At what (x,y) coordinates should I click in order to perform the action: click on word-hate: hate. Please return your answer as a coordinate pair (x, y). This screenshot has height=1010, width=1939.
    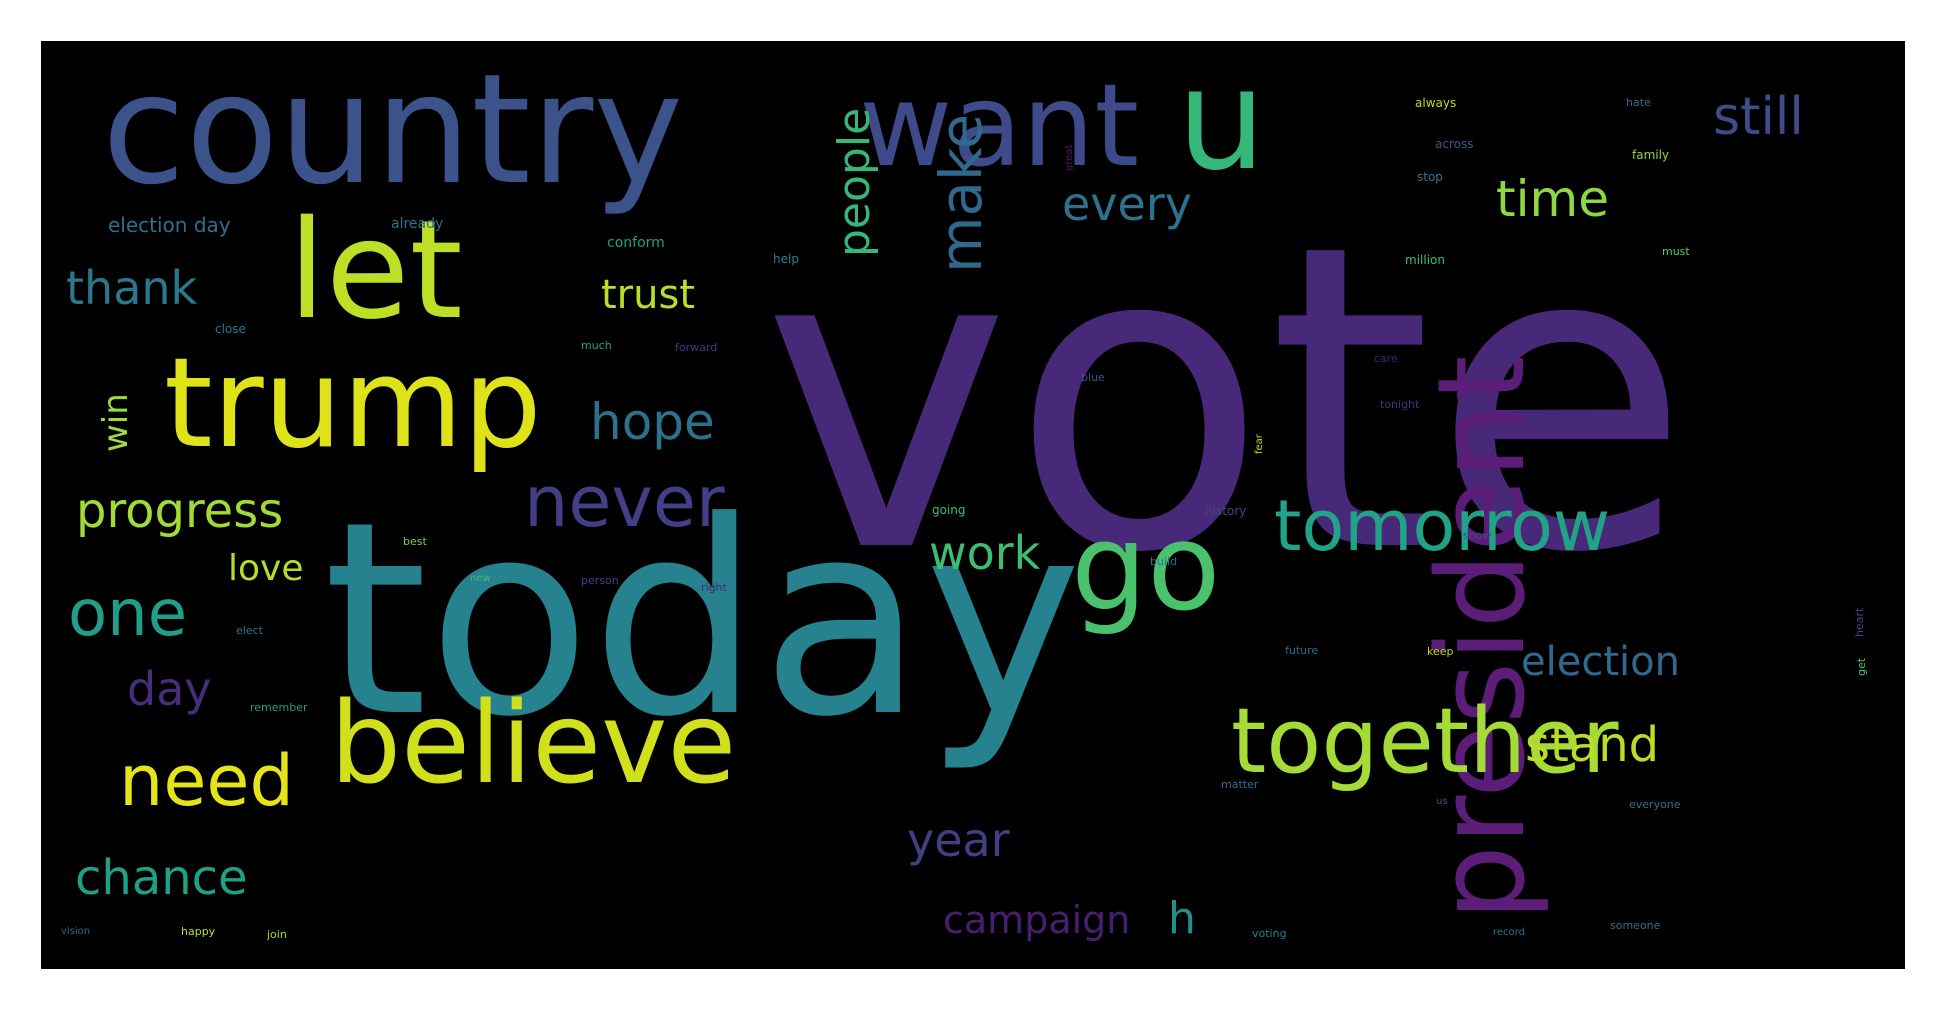
    Looking at the image, I should click on (1638, 102).